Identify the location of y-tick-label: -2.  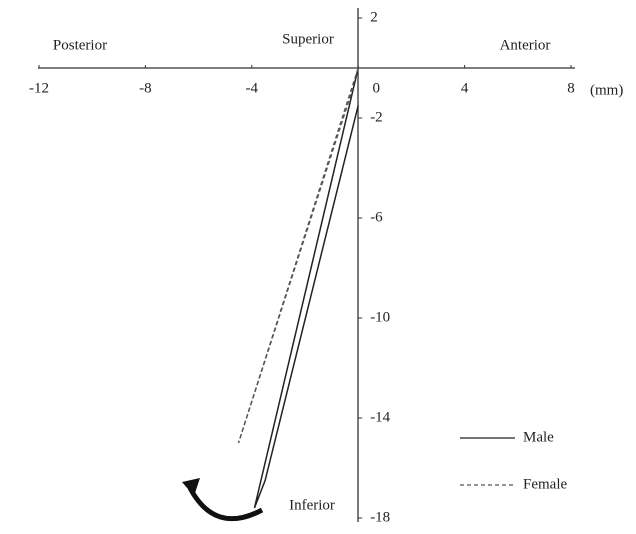
(376, 117).